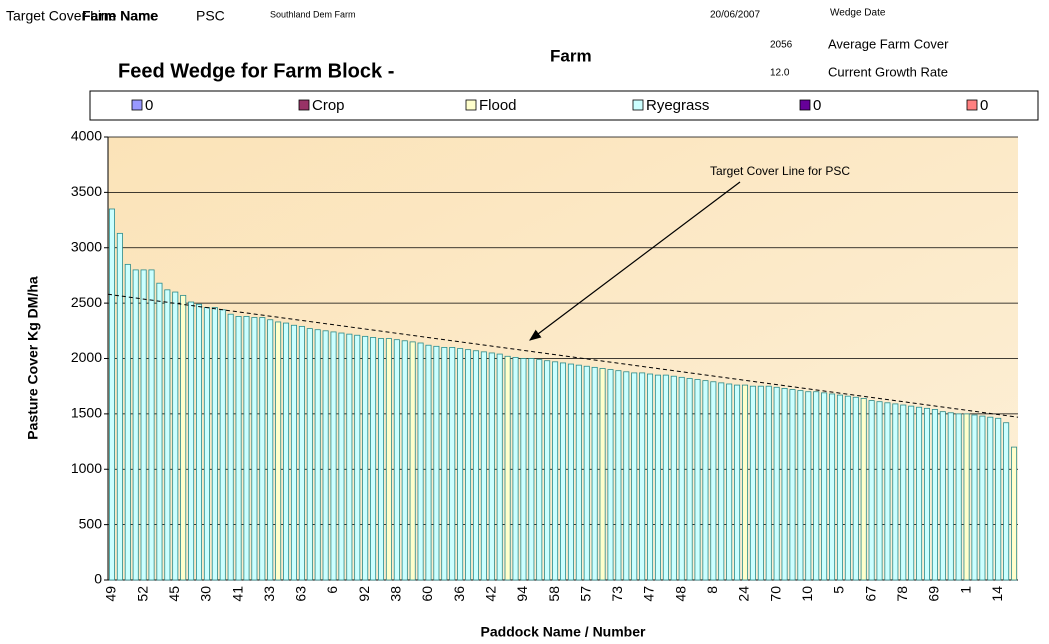  Describe the element at coordinates (965, 590) in the screenshot. I see `x-tick-label: 1` at that location.